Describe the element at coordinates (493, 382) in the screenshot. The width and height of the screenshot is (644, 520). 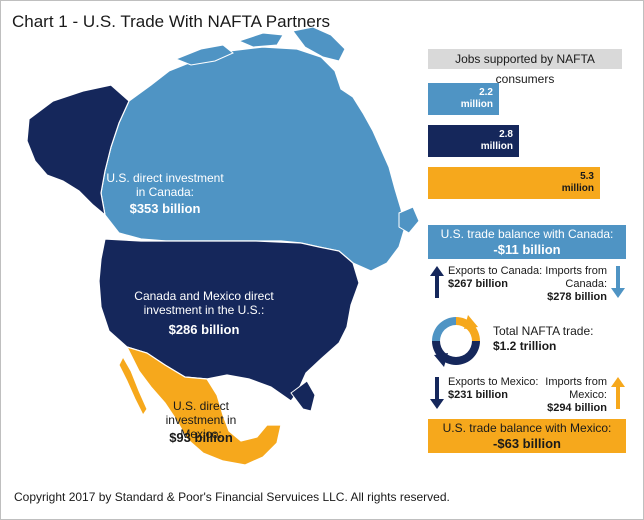
I see `exports-mexico-label: Exports to Mexico:` at that location.